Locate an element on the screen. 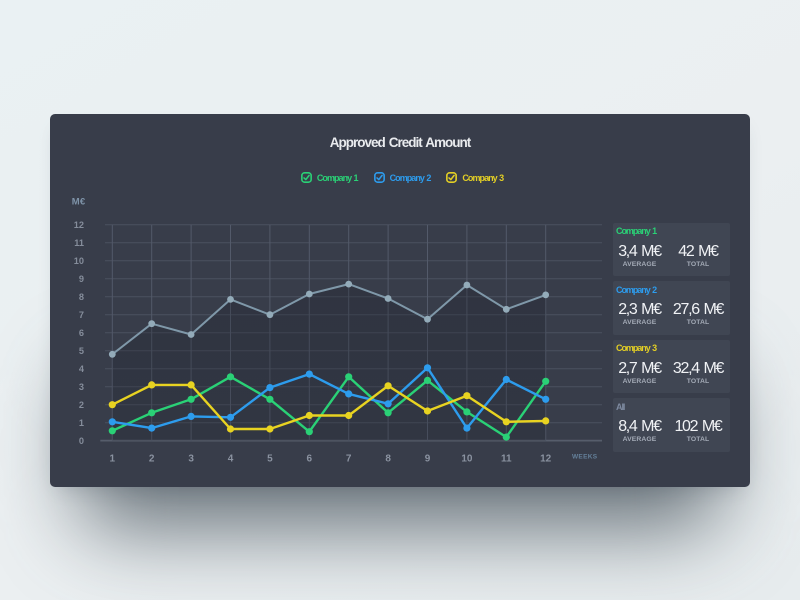 The width and height of the screenshot is (800, 600). svg-text: 0 is located at coordinates (81, 441).